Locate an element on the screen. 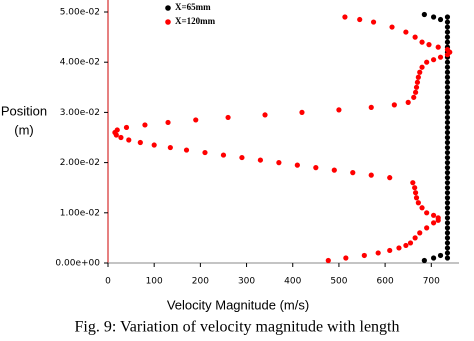  y-tick-label: 0.00e+00 is located at coordinates (77, 264).